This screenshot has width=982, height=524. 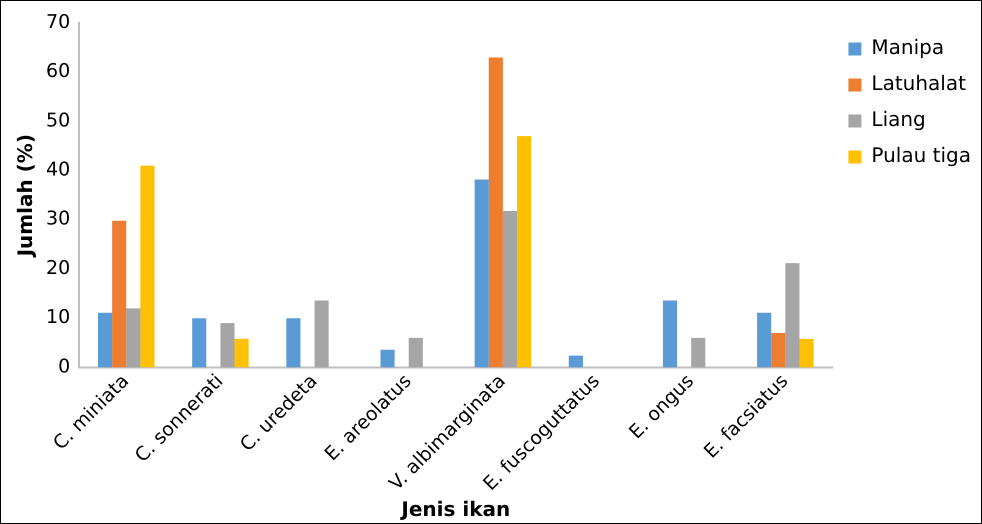 What do you see at coordinates (58, 21) in the screenshot?
I see `y-tick-label: 70` at bounding box center [58, 21].